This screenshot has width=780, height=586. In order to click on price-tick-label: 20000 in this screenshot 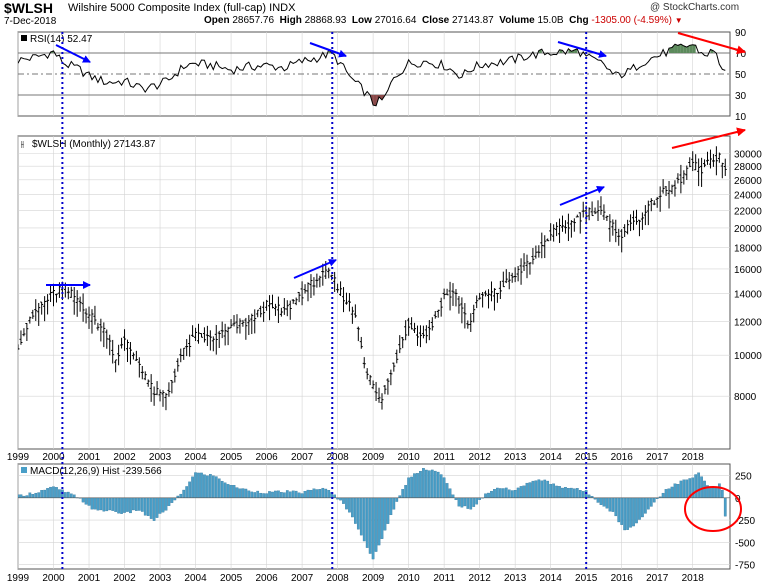, I will do `click(748, 229)`.